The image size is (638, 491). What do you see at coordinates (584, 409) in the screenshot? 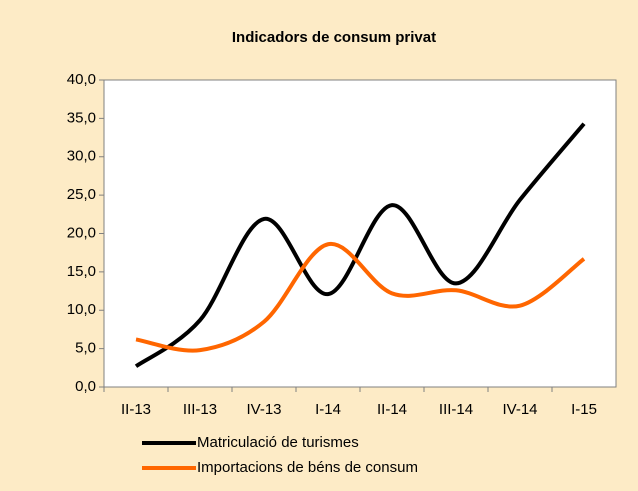
I see `x-tick-label: I-15` at bounding box center [584, 409].